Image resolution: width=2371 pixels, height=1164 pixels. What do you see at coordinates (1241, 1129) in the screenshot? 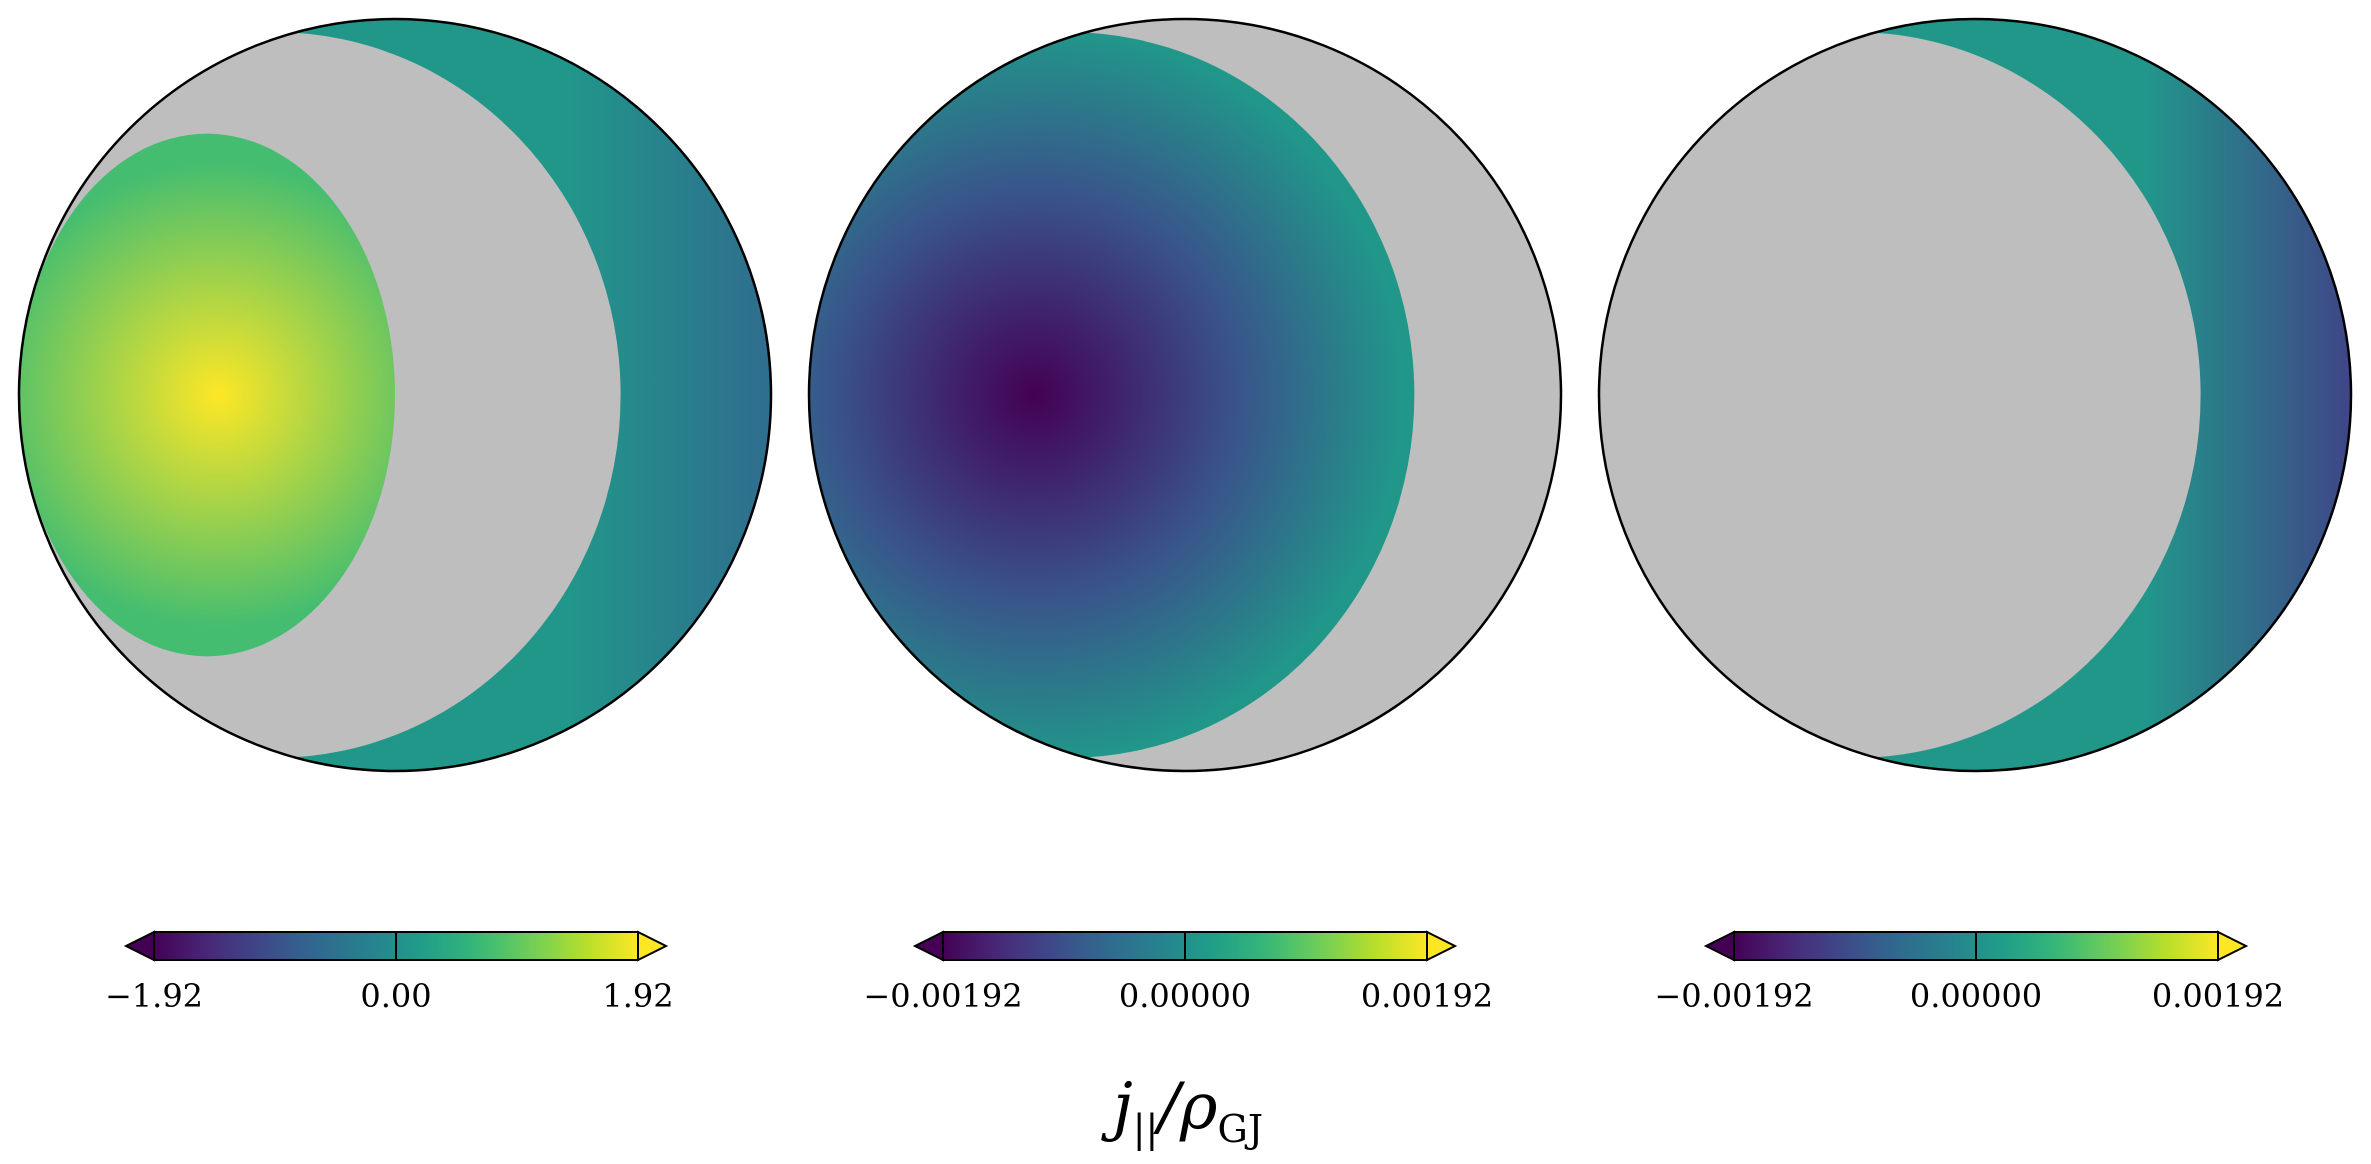
I see `label-sub2: GJ` at bounding box center [1241, 1129].